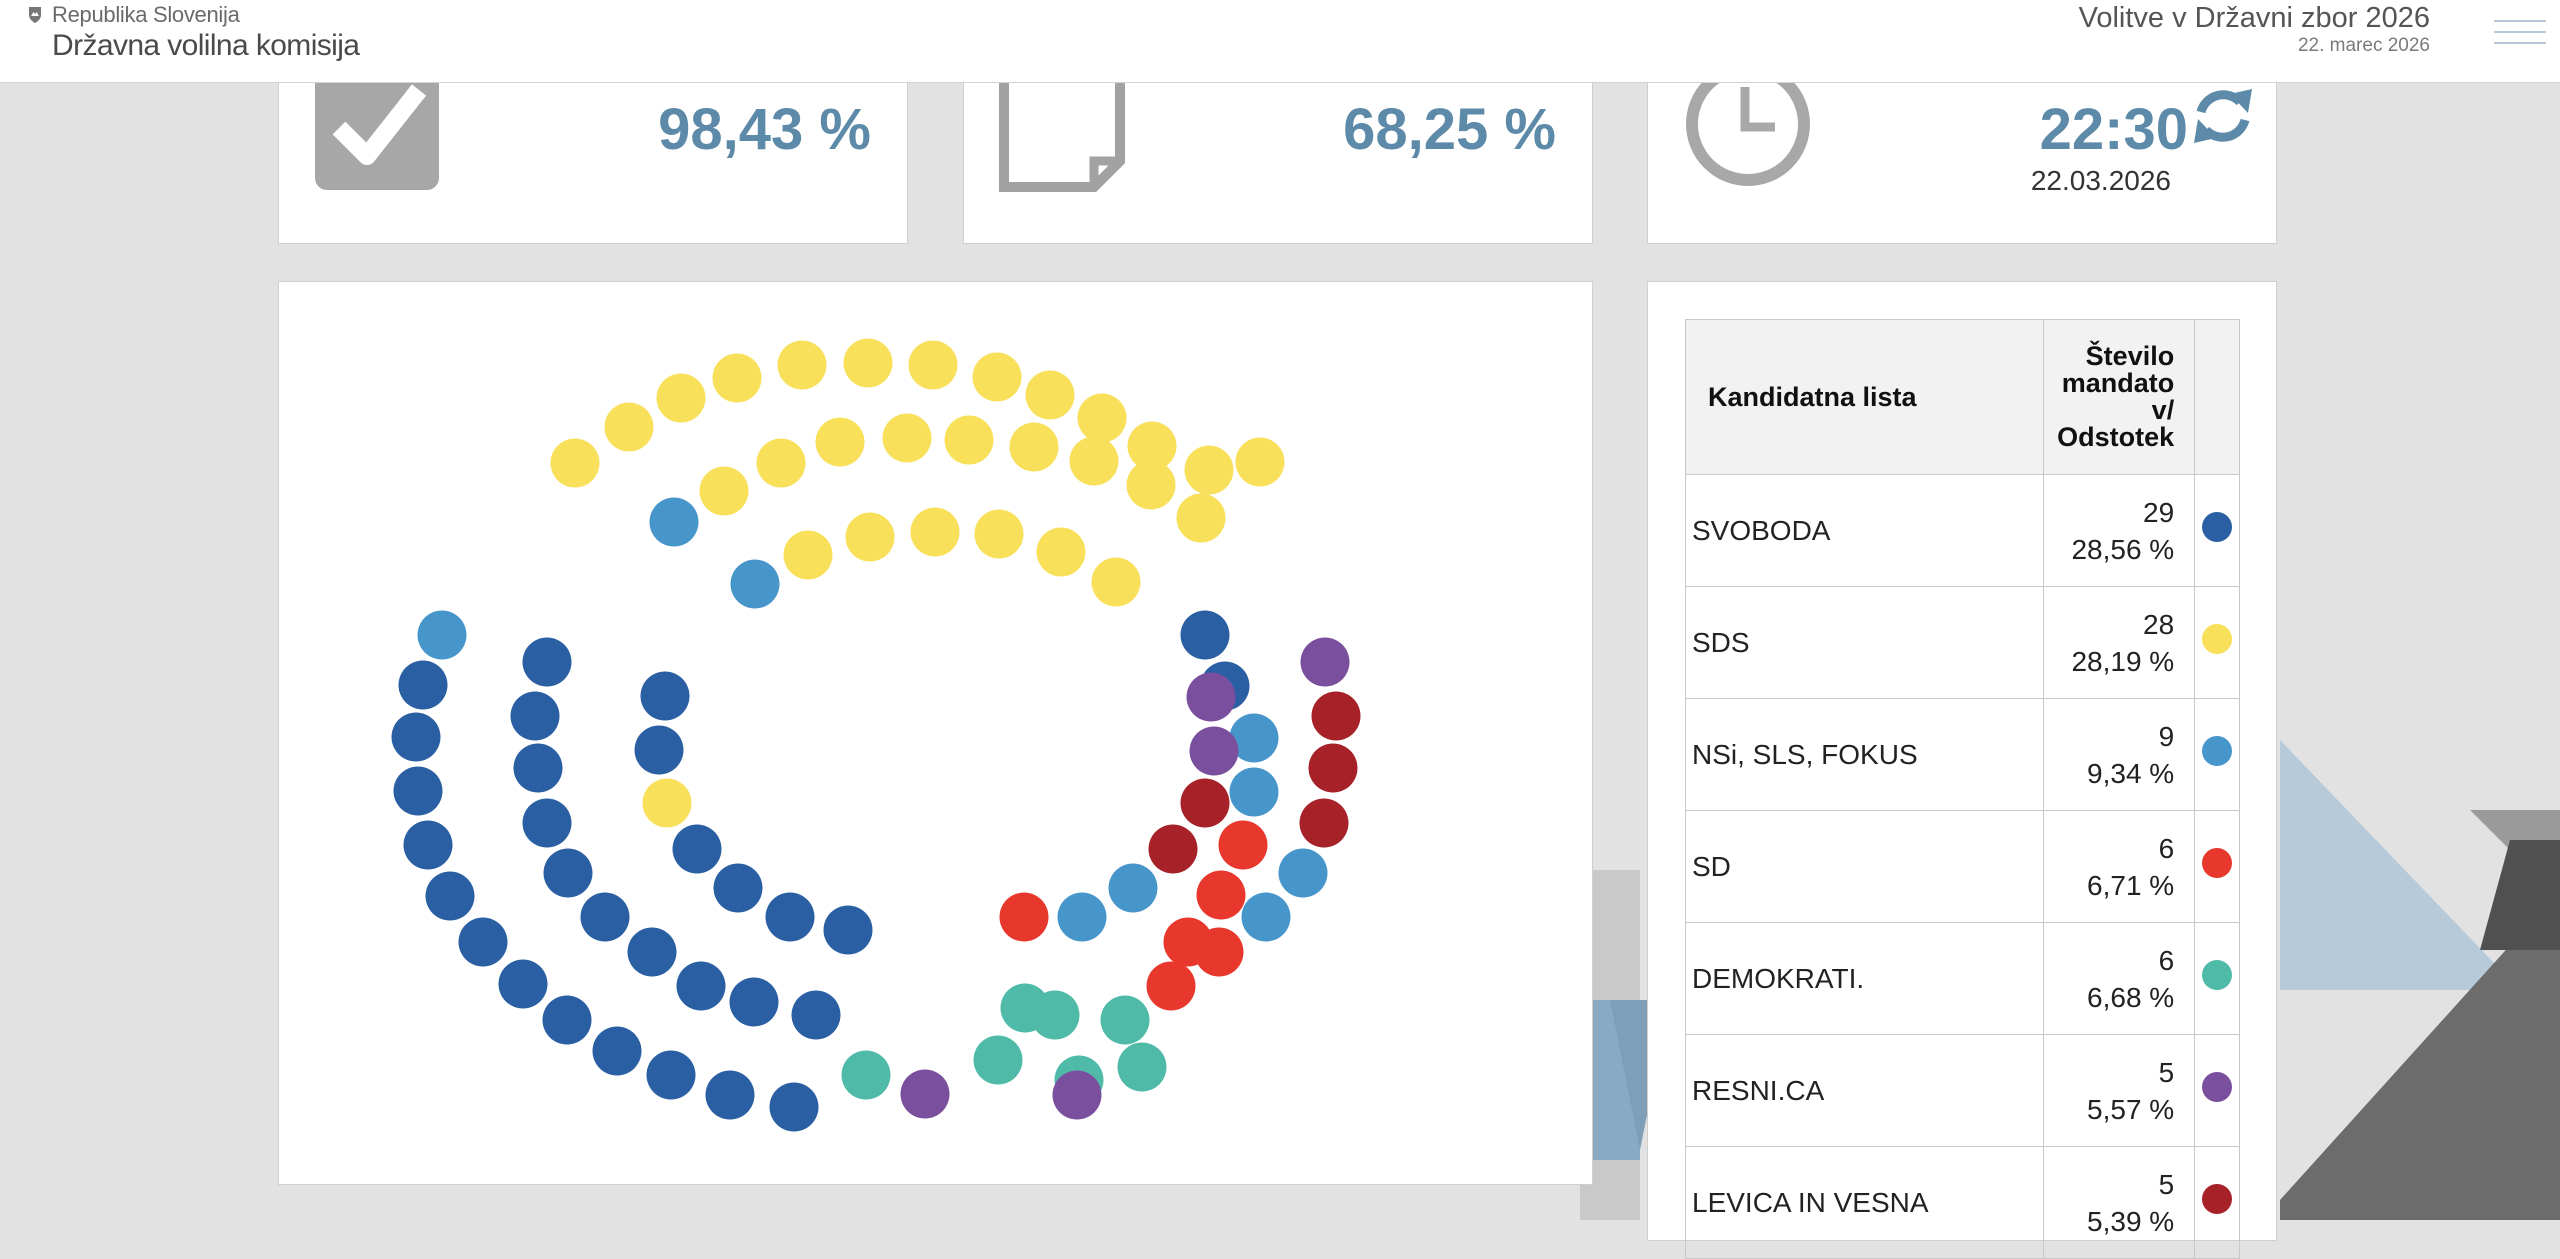 The image size is (2560, 1259). What do you see at coordinates (1864, 397) in the screenshot?
I see `header-party-list: Kandidatna lista` at bounding box center [1864, 397].